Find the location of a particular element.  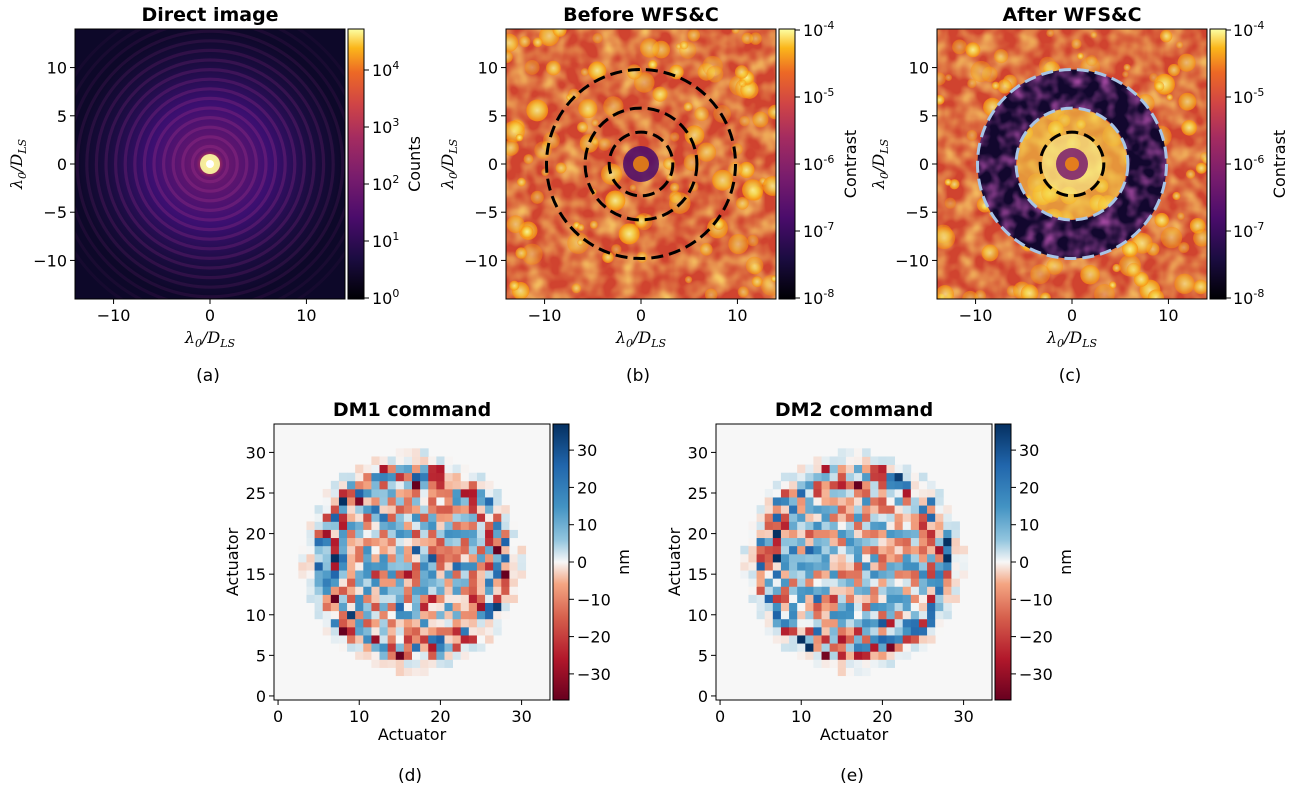

x-tick-label: 0 is located at coordinates (641, 315).